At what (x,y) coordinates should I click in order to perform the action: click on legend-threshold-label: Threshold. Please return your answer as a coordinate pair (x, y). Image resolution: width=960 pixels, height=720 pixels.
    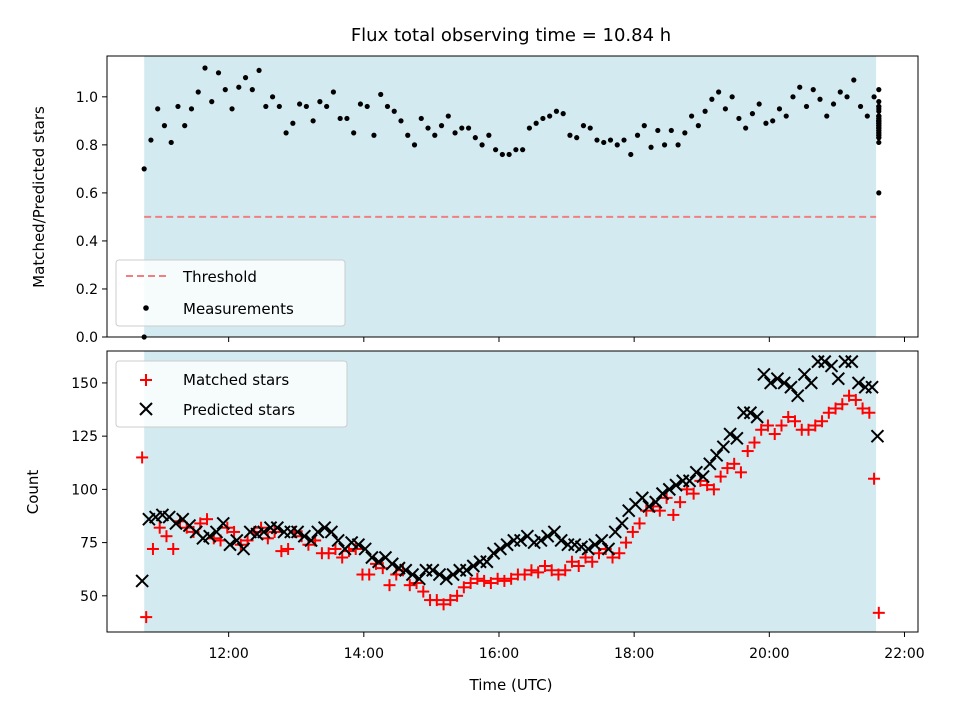
    Looking at the image, I should click on (219, 277).